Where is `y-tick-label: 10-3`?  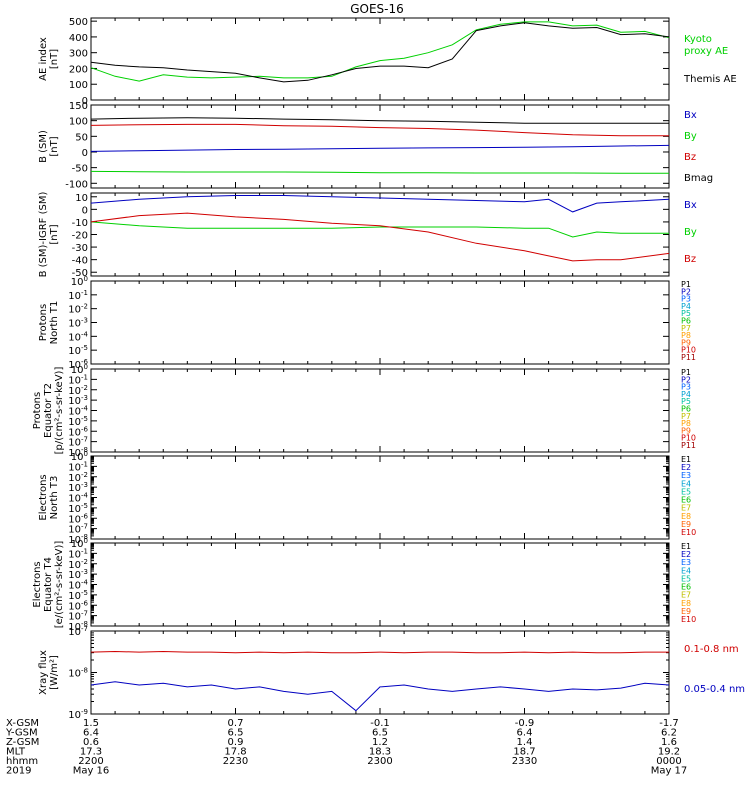
y-tick-label: 10-3 is located at coordinates (78, 487).